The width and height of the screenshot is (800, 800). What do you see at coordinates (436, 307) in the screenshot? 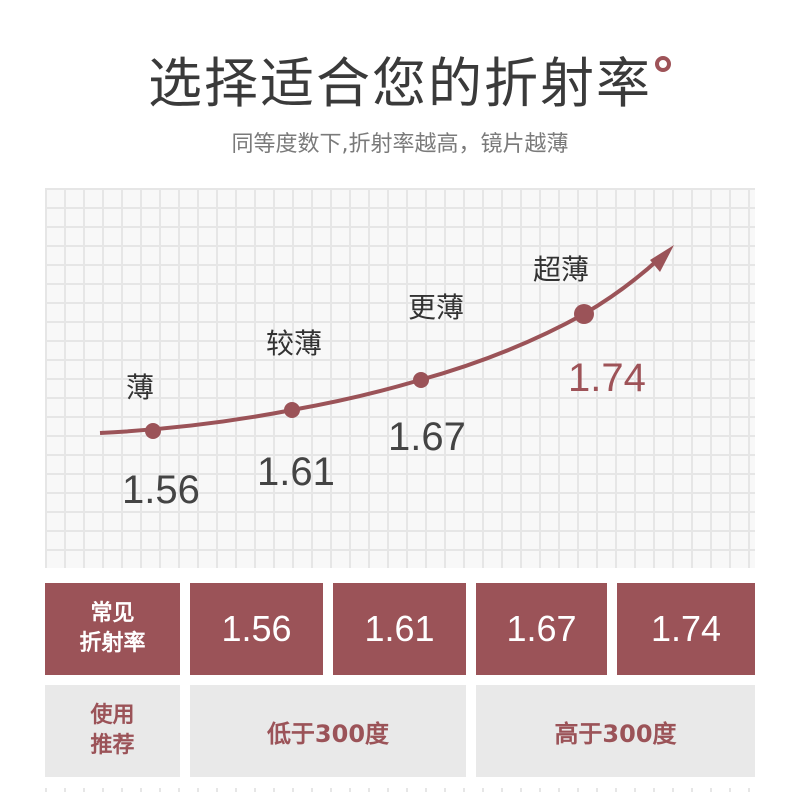
I see `label-even-thinner: 更薄` at bounding box center [436, 307].